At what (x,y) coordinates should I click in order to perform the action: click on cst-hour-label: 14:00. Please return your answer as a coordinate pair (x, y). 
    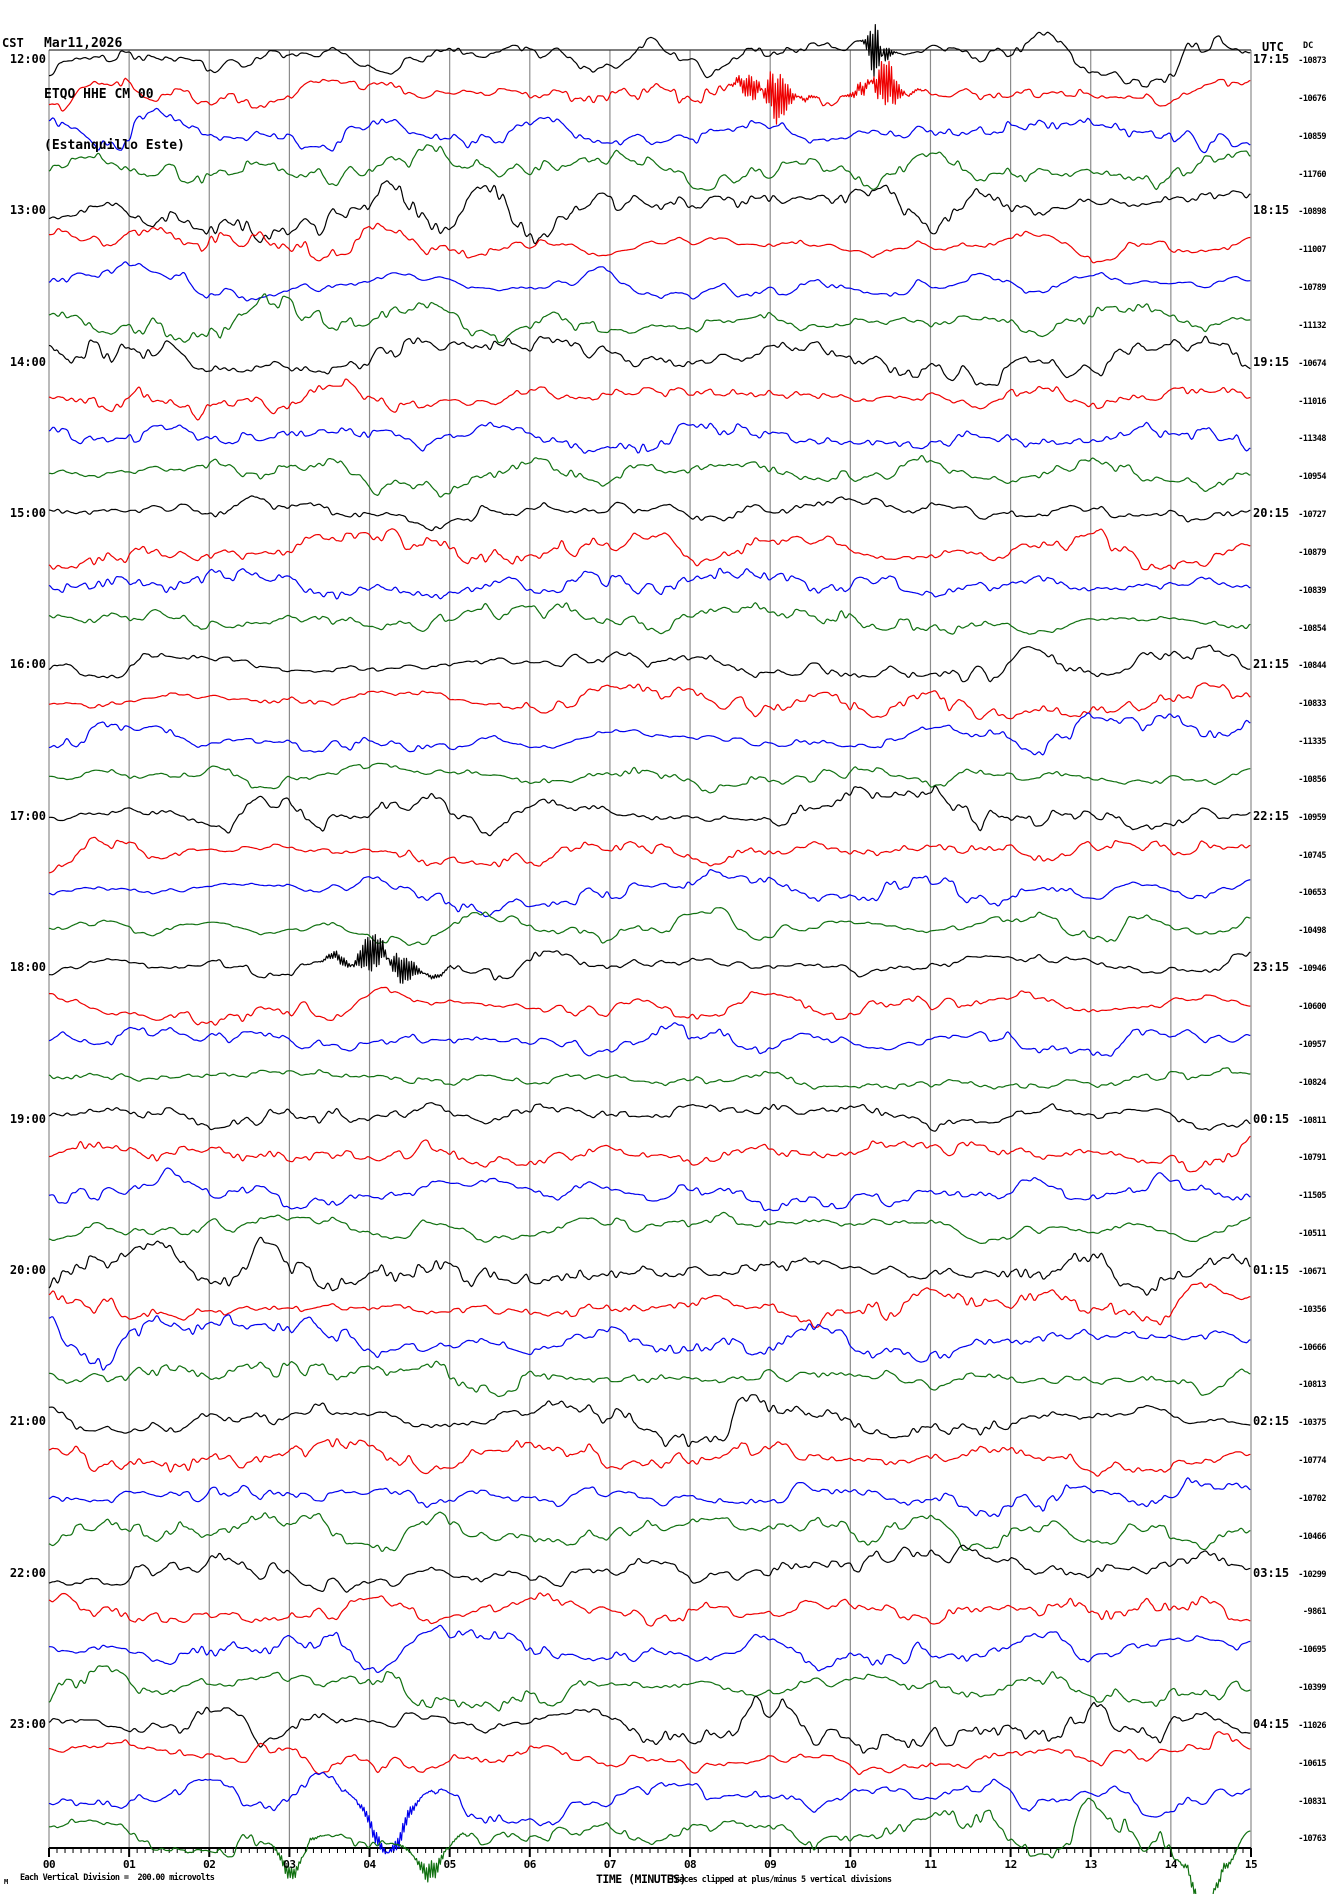
    Looking at the image, I should click on (27, 361).